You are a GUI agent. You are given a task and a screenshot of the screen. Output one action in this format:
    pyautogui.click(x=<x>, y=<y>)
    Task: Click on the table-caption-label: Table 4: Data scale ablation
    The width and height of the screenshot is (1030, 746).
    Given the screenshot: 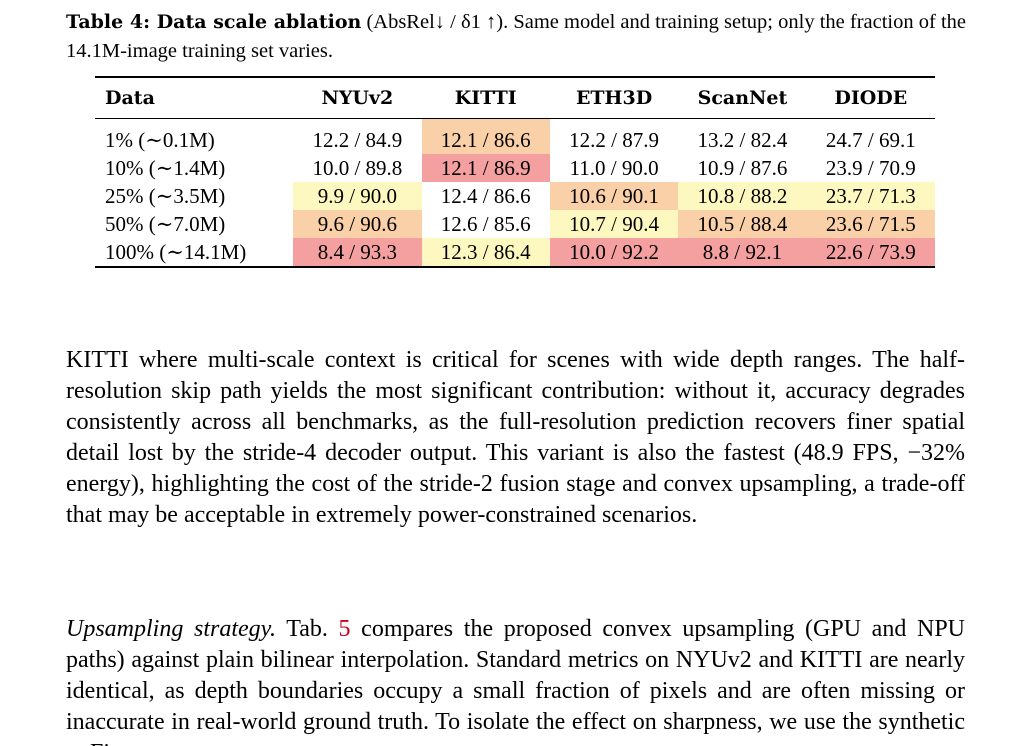 What is the action you would take?
    pyautogui.click(x=214, y=22)
    